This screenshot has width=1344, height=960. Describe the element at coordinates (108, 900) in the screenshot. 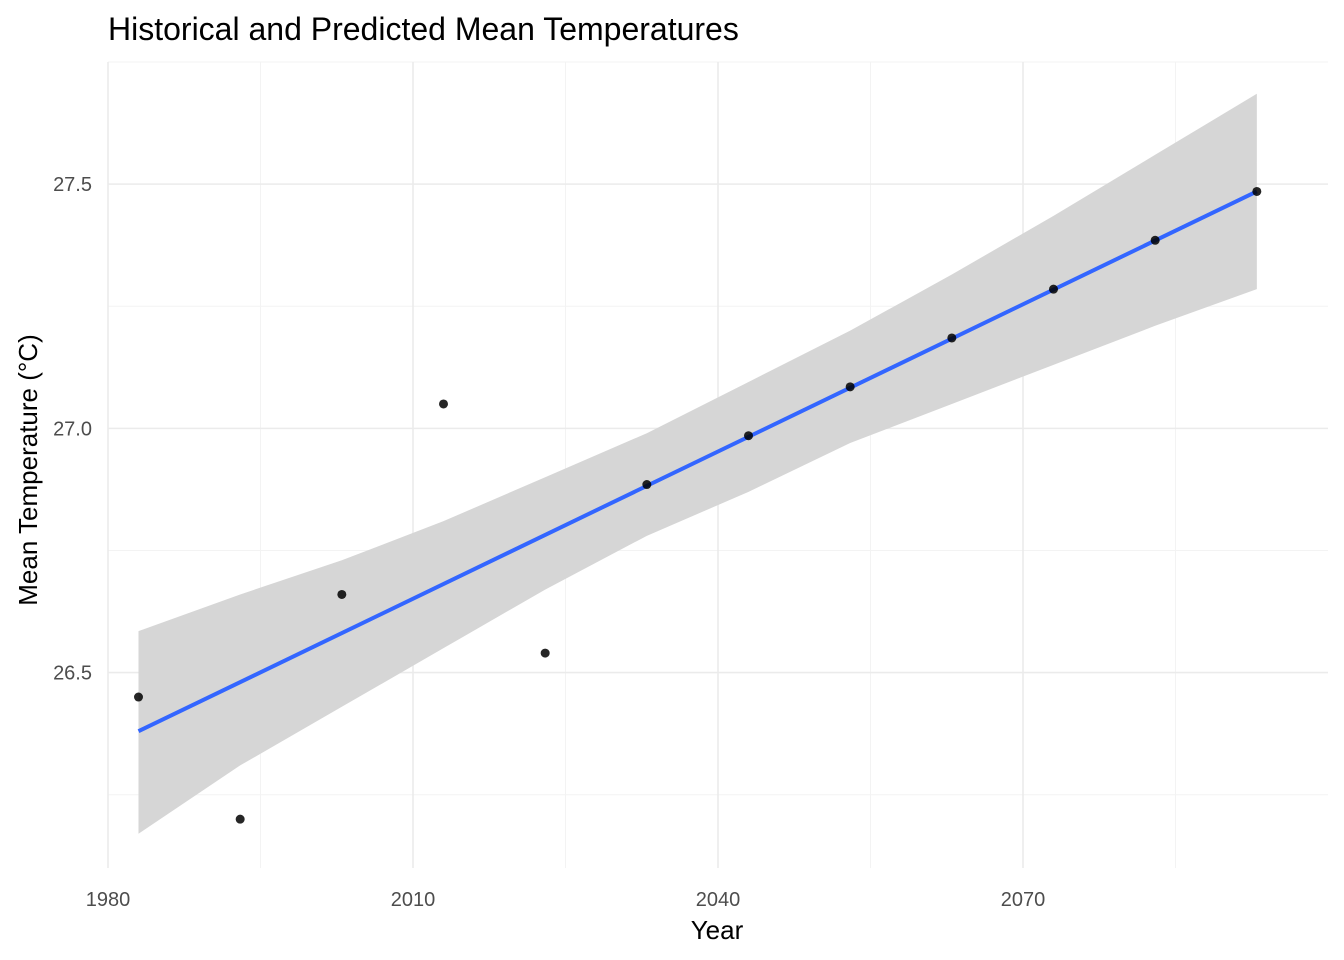

I see `x-tick-label: 1980` at that location.